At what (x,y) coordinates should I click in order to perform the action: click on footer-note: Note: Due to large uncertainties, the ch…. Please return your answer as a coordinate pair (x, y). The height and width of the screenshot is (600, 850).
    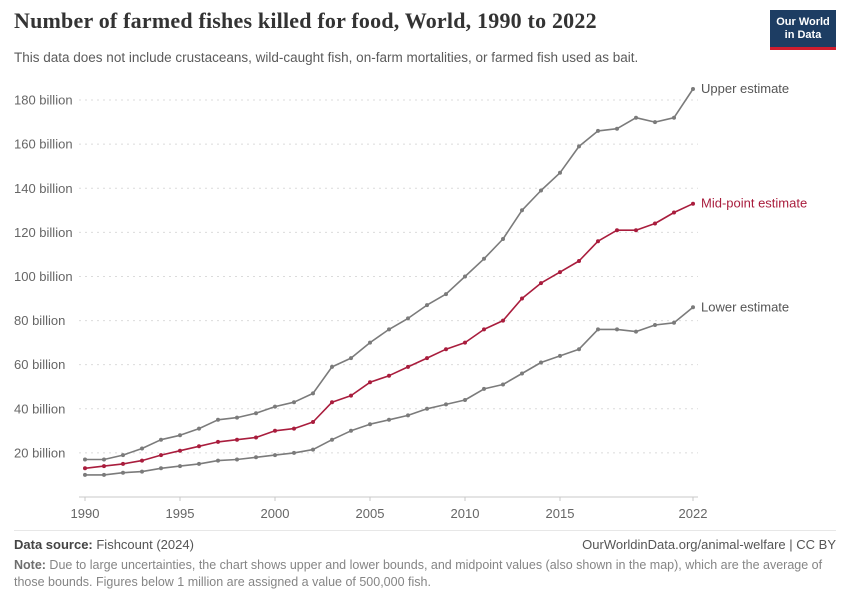
    Looking at the image, I should click on (425, 574).